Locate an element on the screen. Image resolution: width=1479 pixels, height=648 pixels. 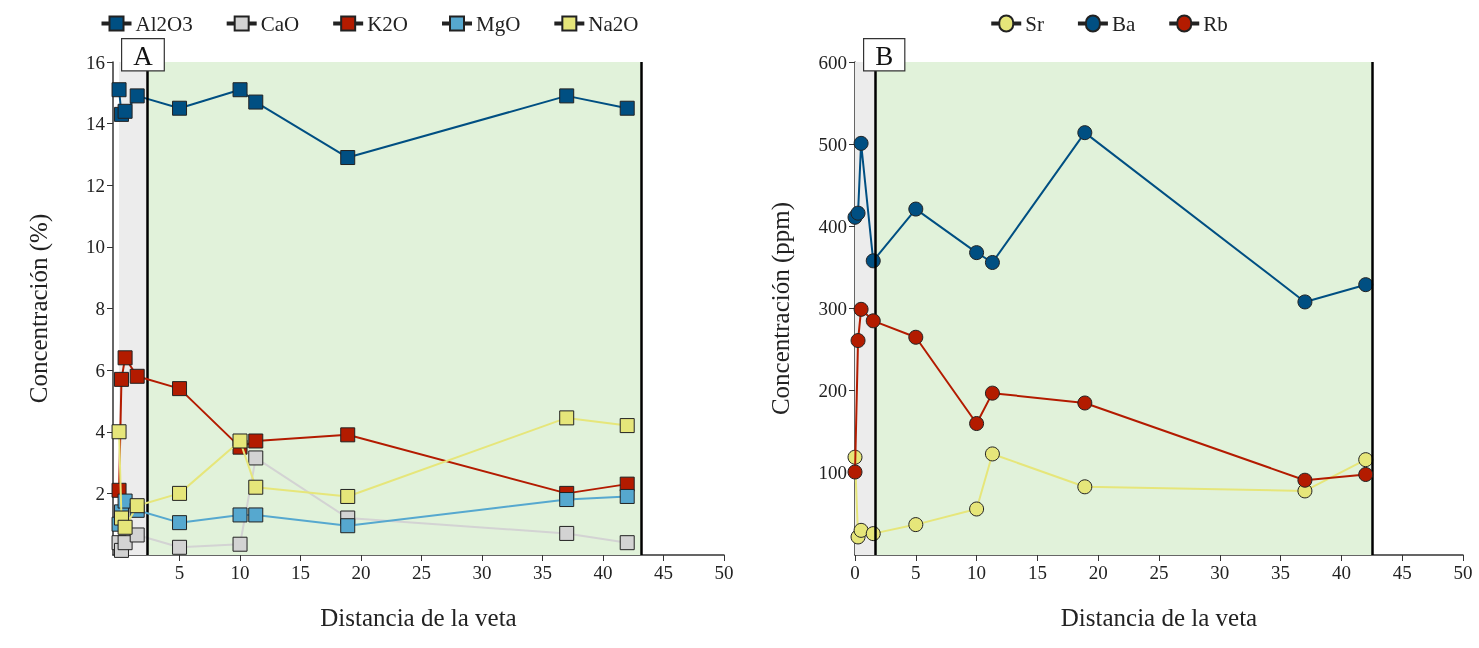
legend-label: Ba is located at coordinates (1123, 23).